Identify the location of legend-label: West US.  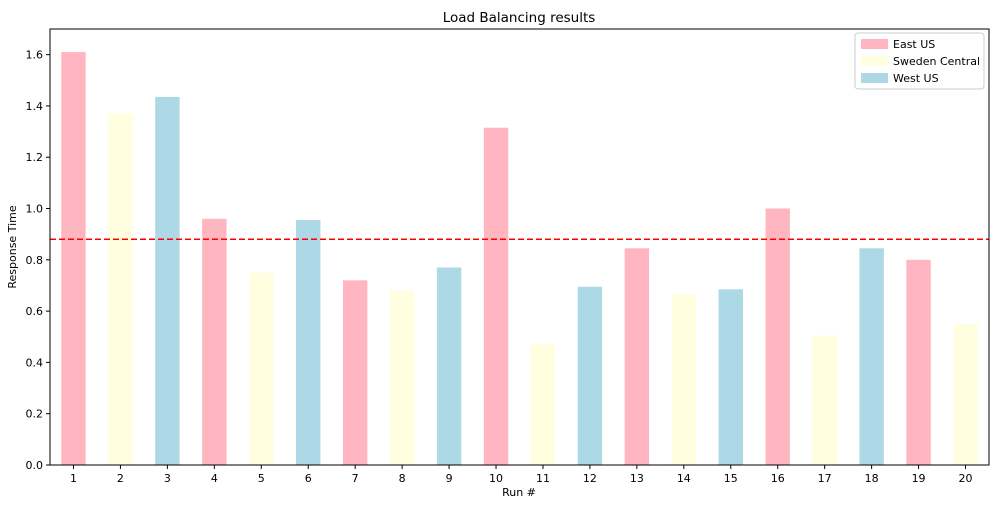
(916, 78).